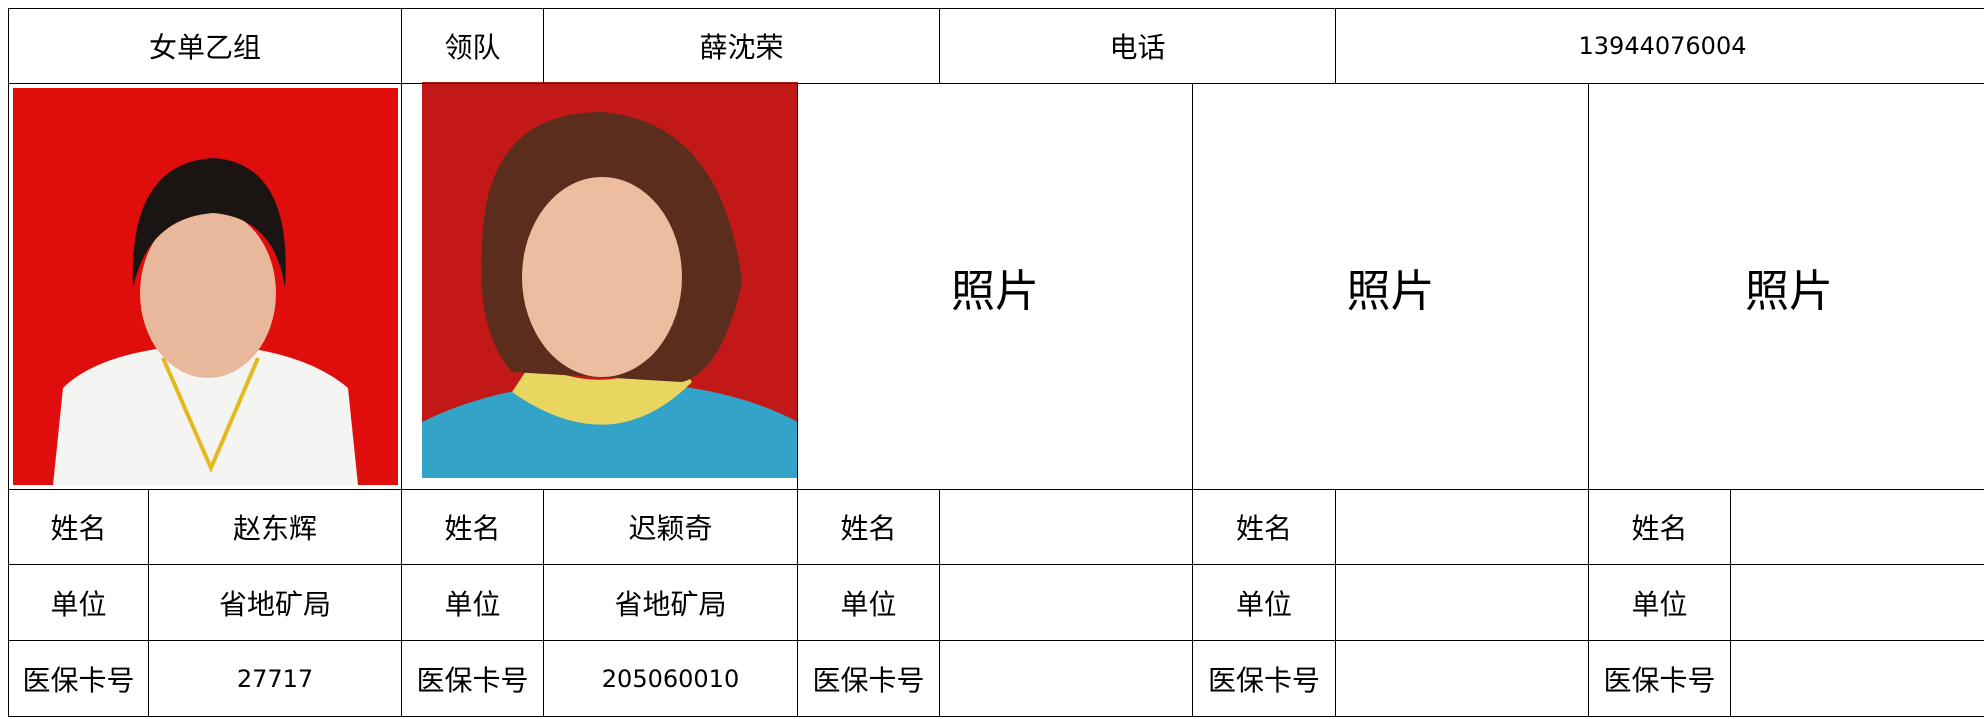 The width and height of the screenshot is (1984, 719). I want to click on field-value: 迟颖奇, so click(670, 527).